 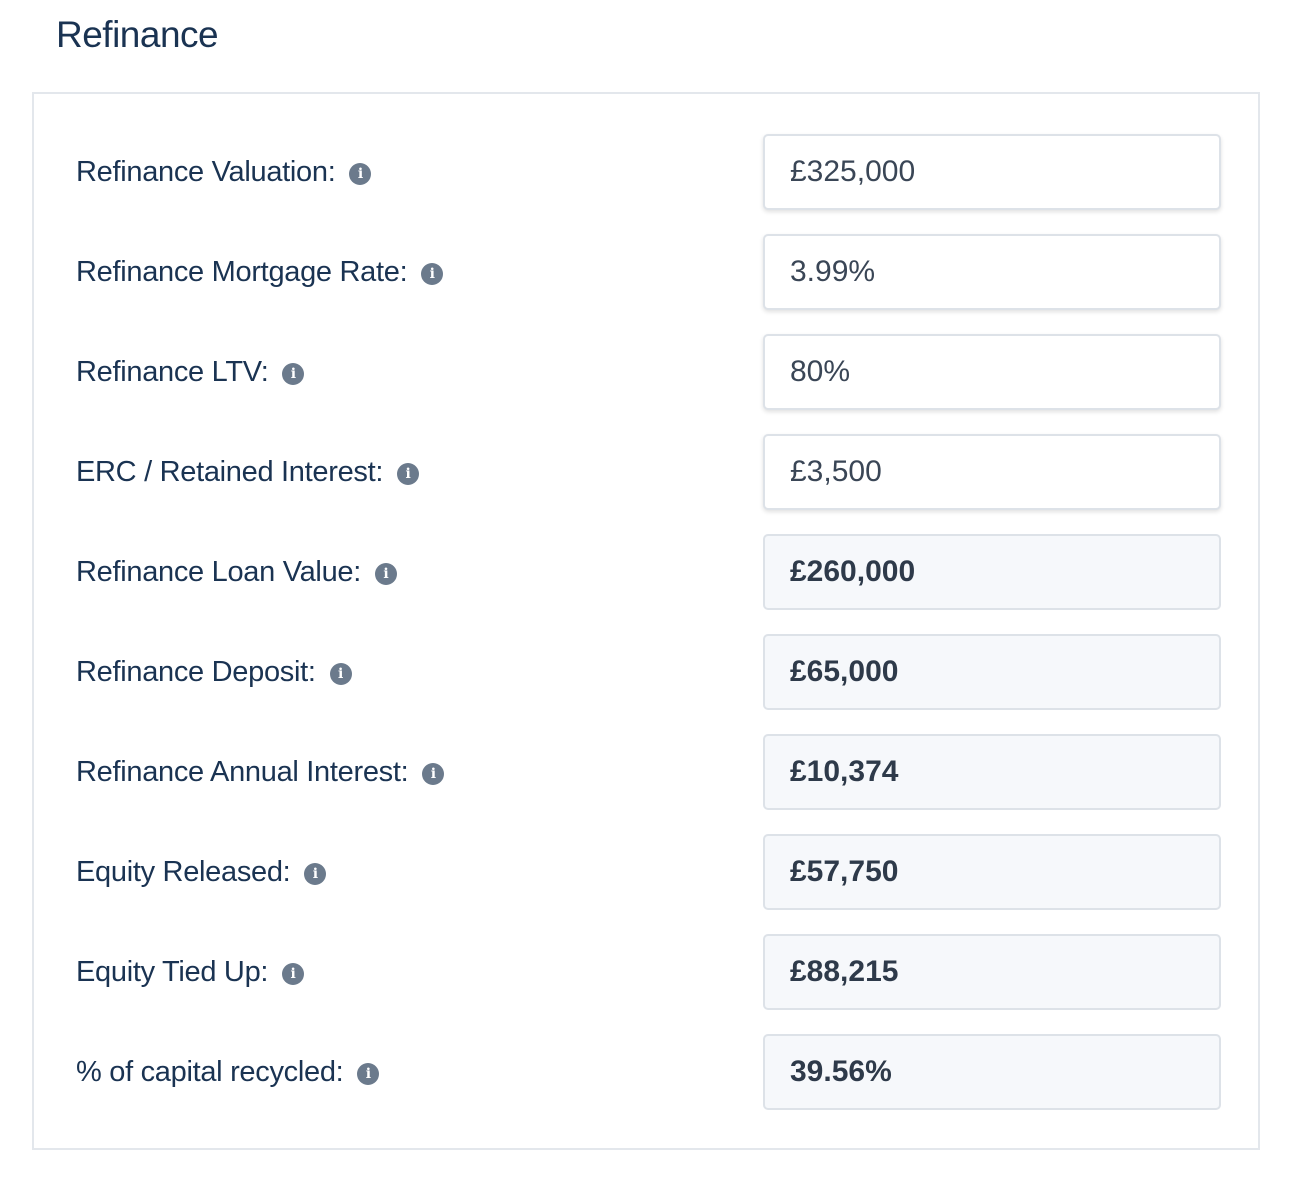 I want to click on capital-recycled-output: 39.56%, so click(x=992, y=1072).